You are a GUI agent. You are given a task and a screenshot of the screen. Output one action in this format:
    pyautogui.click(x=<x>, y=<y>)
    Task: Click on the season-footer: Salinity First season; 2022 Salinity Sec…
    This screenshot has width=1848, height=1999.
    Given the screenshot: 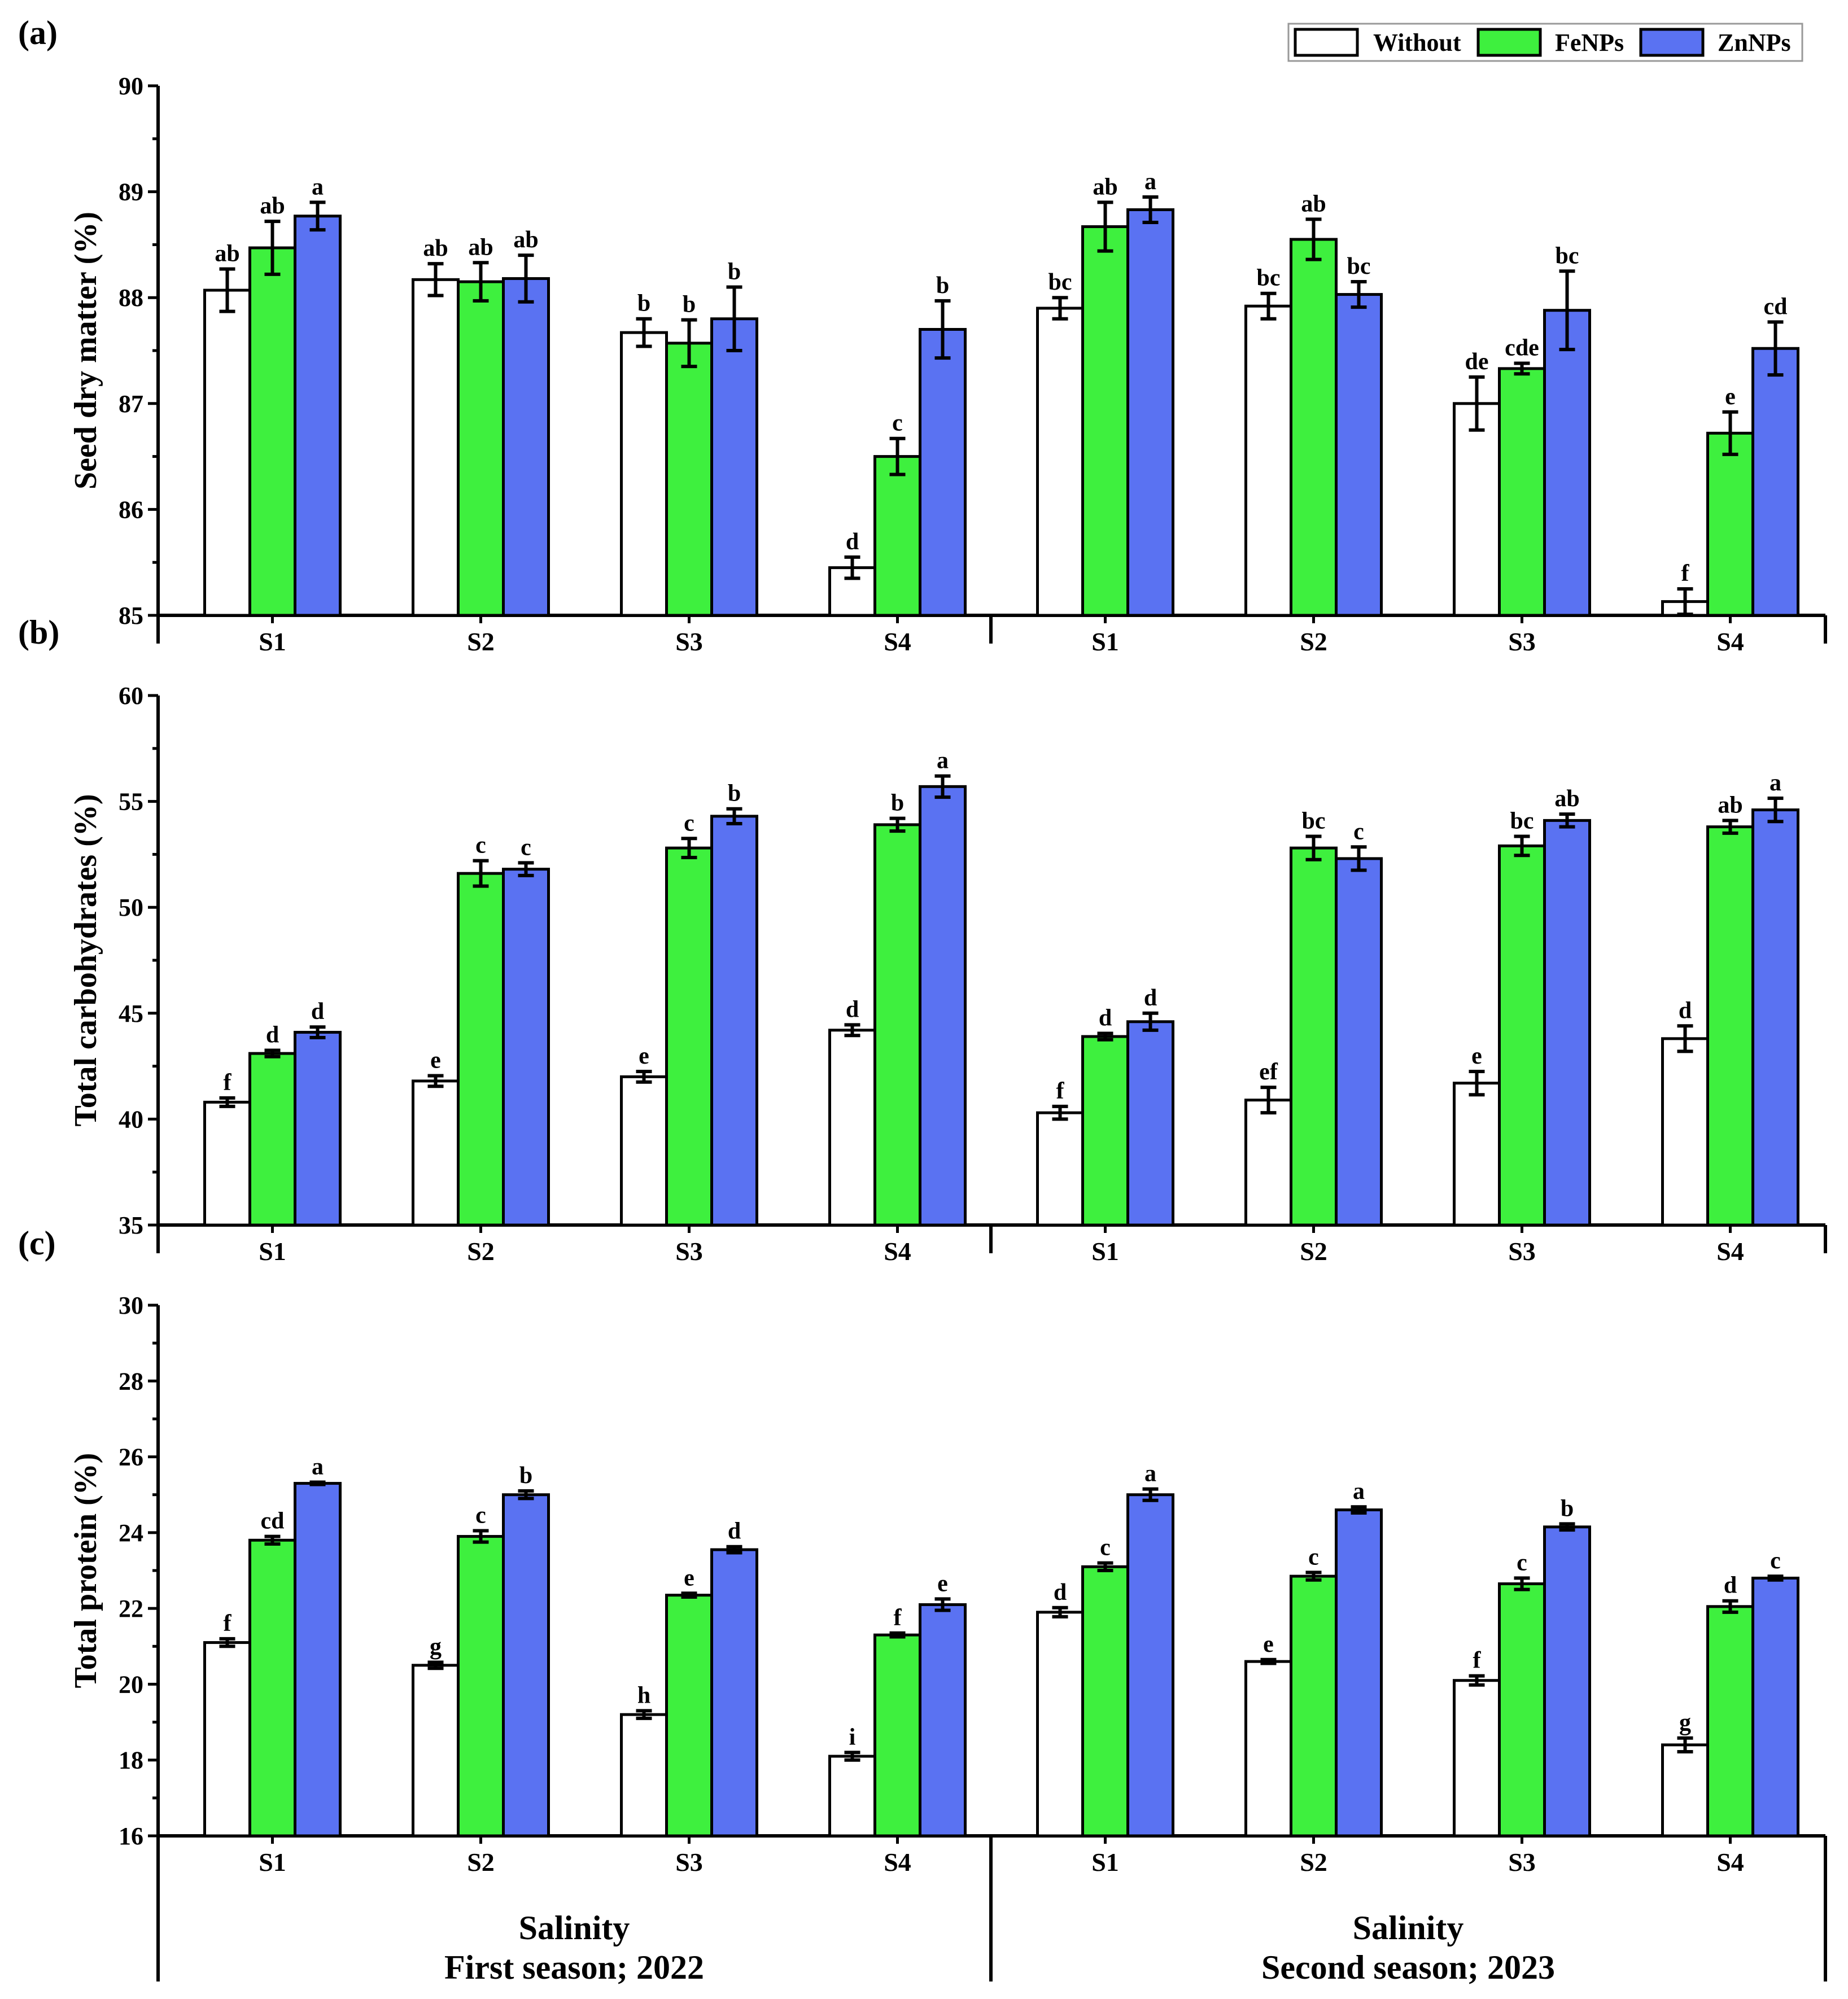 What is the action you would take?
    pyautogui.click(x=992, y=1911)
    